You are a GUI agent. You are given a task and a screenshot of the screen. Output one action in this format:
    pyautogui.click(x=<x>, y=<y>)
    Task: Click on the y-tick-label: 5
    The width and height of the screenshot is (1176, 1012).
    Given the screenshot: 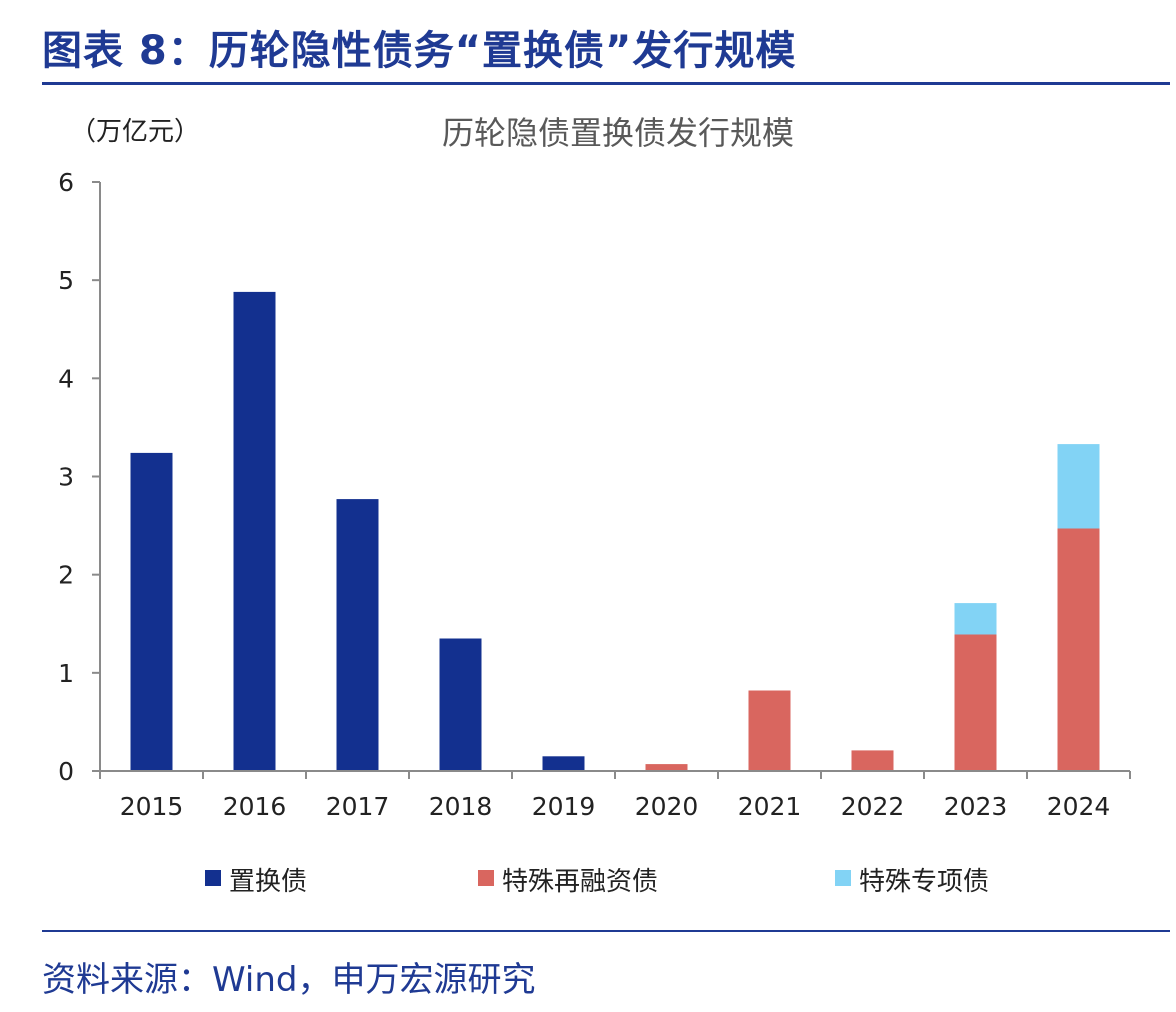 What is the action you would take?
    pyautogui.click(x=66, y=280)
    